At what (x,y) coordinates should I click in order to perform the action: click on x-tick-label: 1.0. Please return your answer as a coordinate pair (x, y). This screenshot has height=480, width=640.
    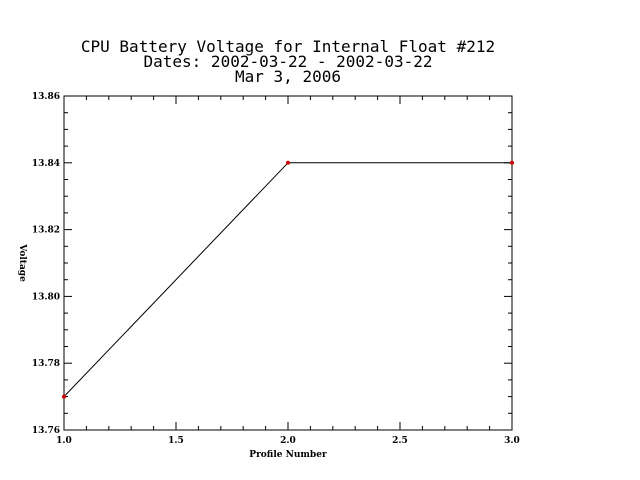
    Looking at the image, I should click on (64, 441).